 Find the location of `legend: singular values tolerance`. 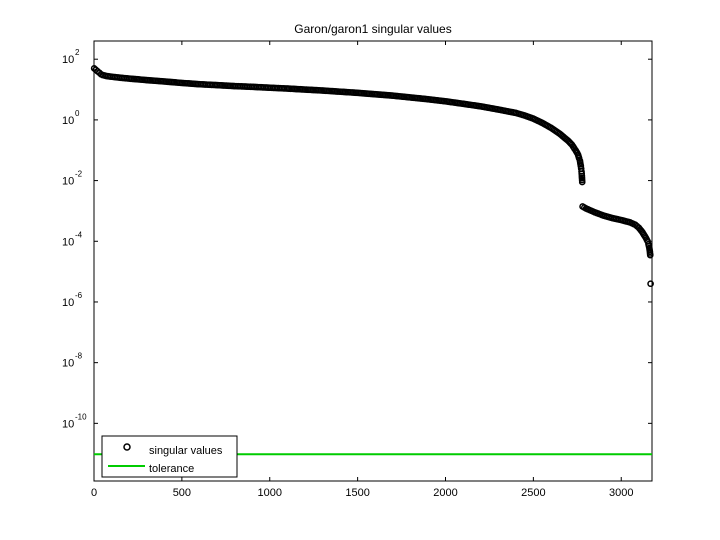

legend: singular values tolerance is located at coordinates (169, 456).